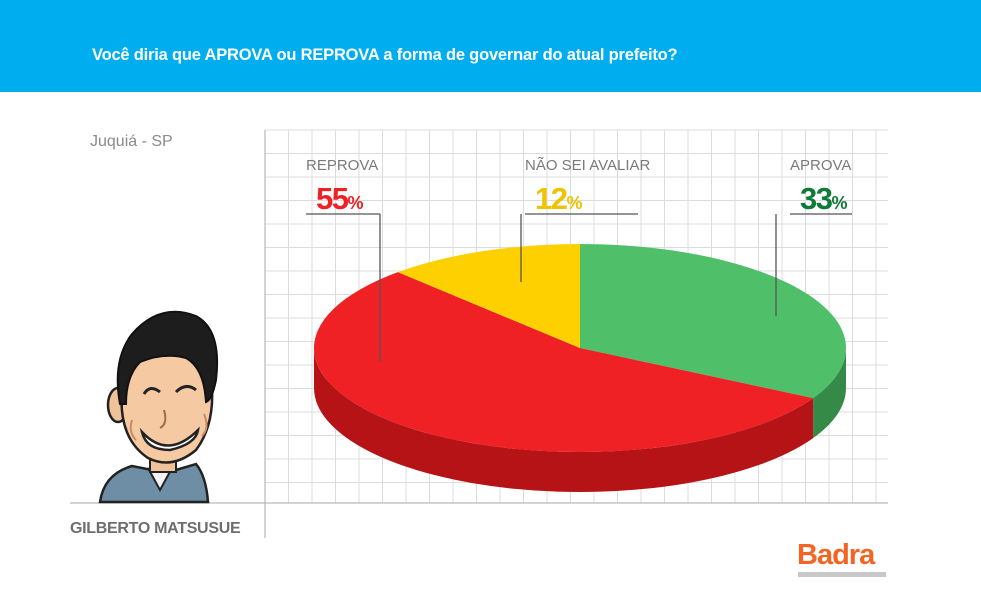 This screenshot has width=981, height=597. I want to click on pie-leader-lines, so click(579, 287).